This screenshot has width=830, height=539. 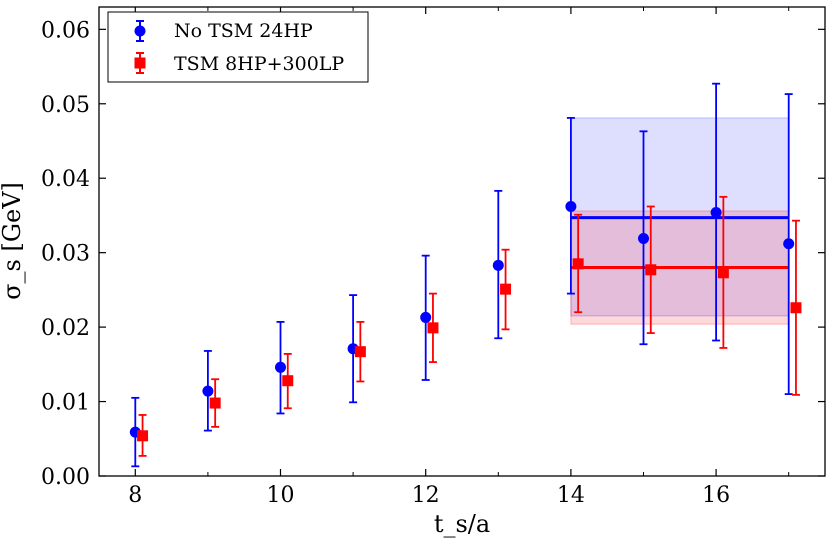 I want to click on legend-marker-no-tsm, so click(x=140, y=31).